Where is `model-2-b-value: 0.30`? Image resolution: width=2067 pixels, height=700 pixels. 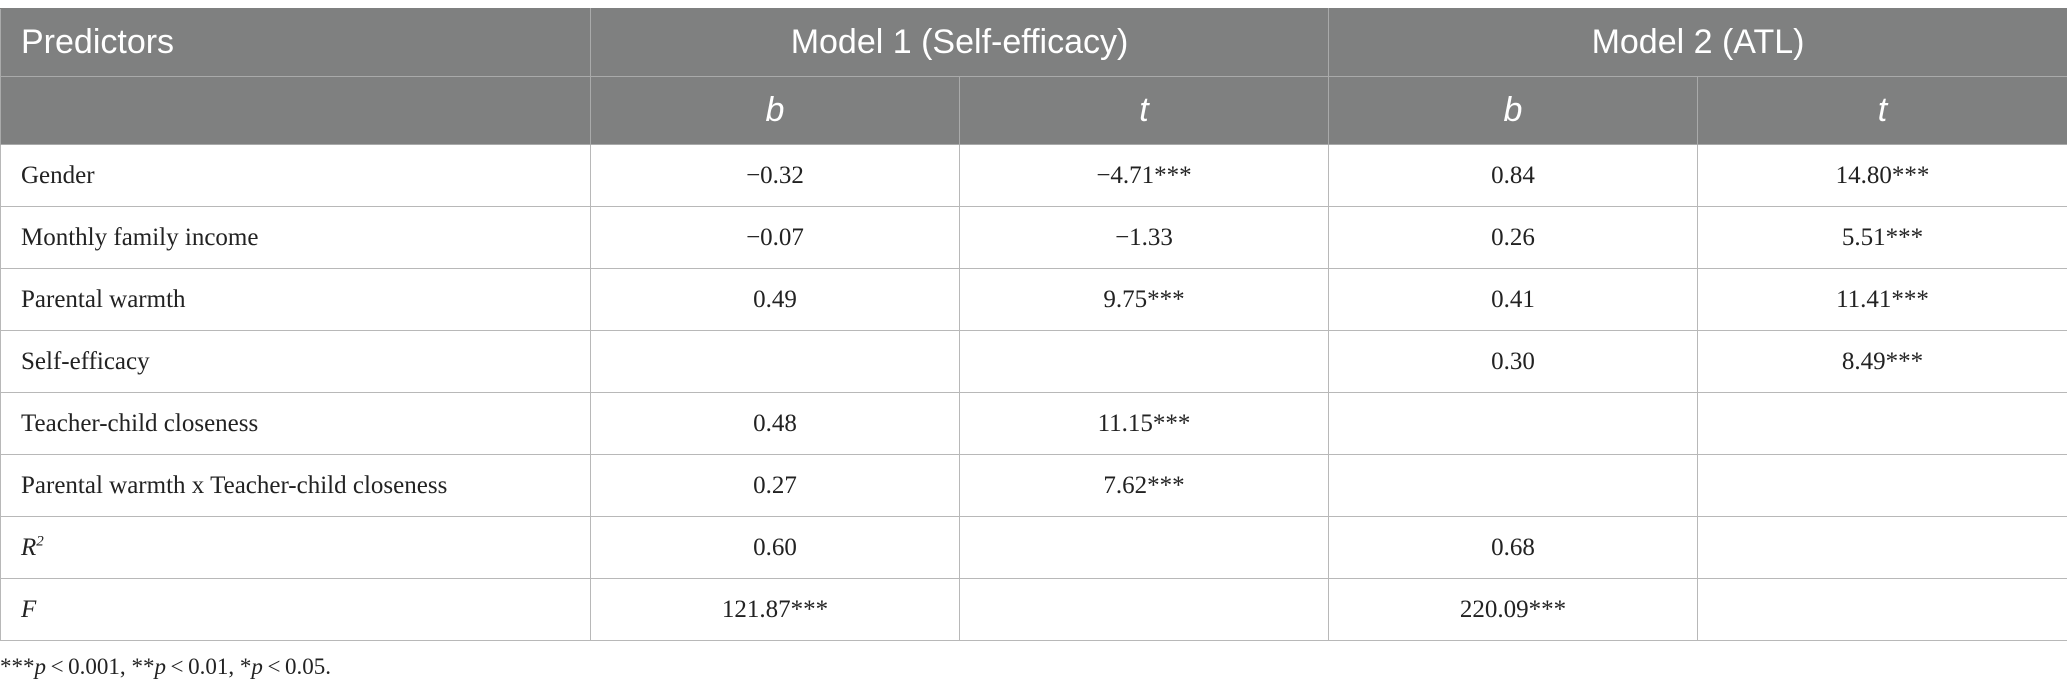 model-2-b-value: 0.30 is located at coordinates (1513, 361).